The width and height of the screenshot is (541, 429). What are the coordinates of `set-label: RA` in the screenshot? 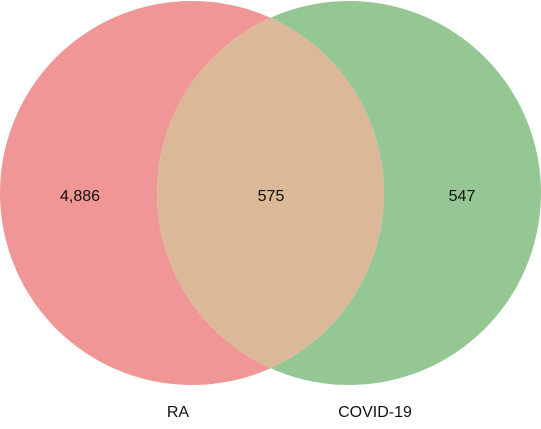 It's located at (178, 412).